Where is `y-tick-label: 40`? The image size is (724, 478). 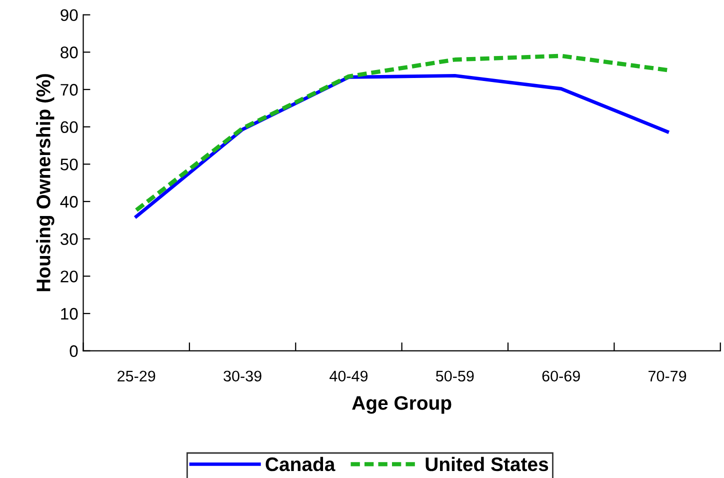
y-tick-label: 40 is located at coordinates (69, 202).